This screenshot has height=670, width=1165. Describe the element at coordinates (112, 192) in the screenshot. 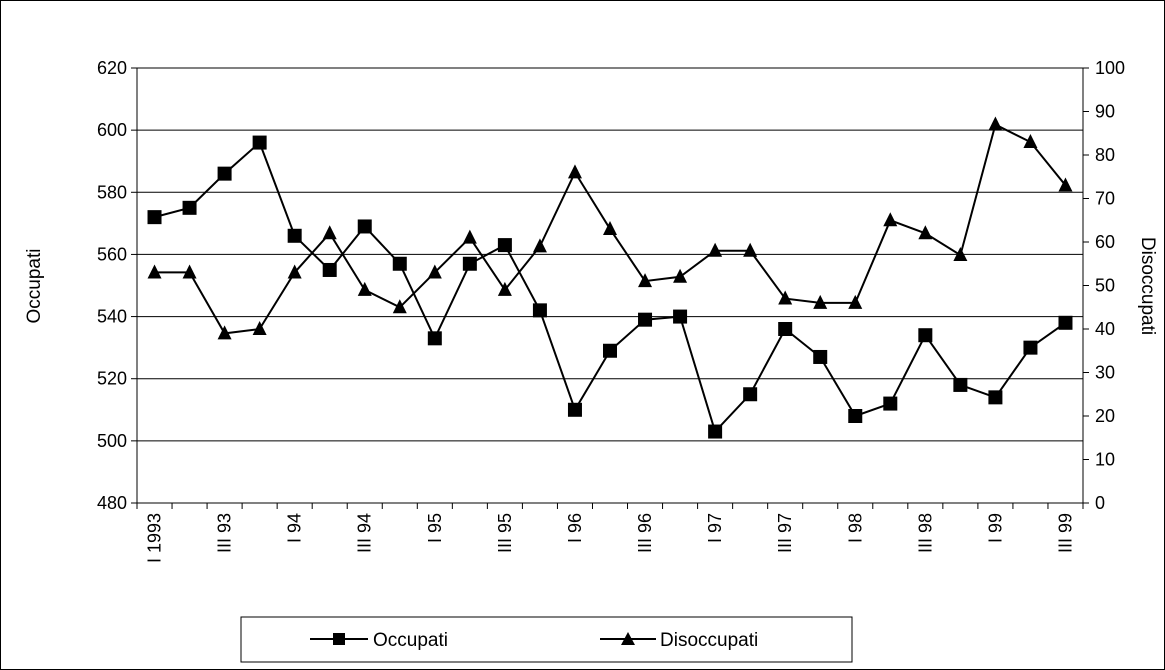

I see `left-tick-label: 580` at that location.